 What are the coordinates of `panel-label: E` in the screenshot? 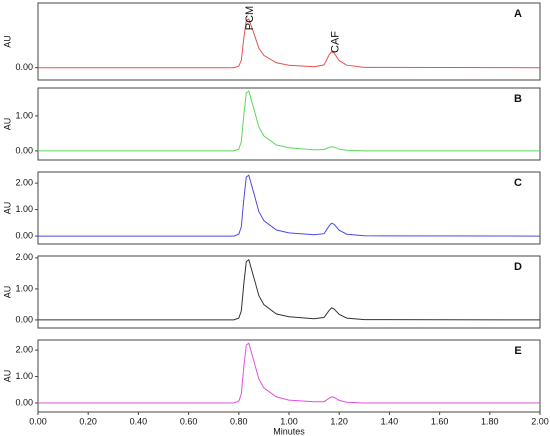 It's located at (517, 351).